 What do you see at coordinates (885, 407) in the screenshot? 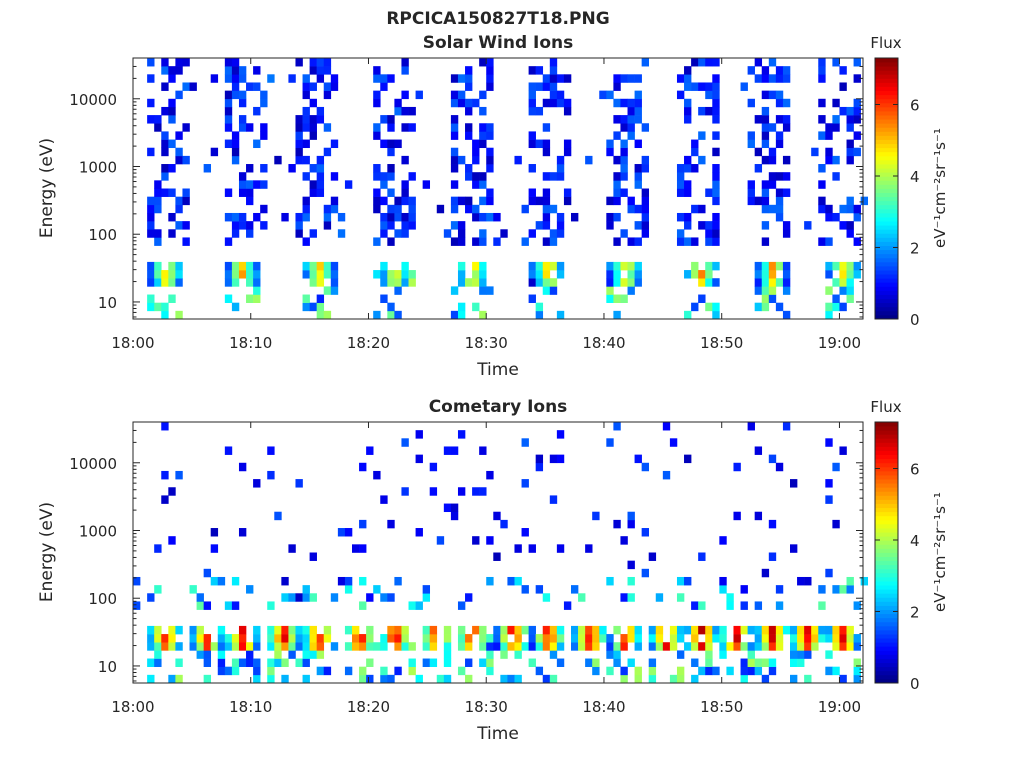
I see `colorbar-title: Flux` at bounding box center [885, 407].